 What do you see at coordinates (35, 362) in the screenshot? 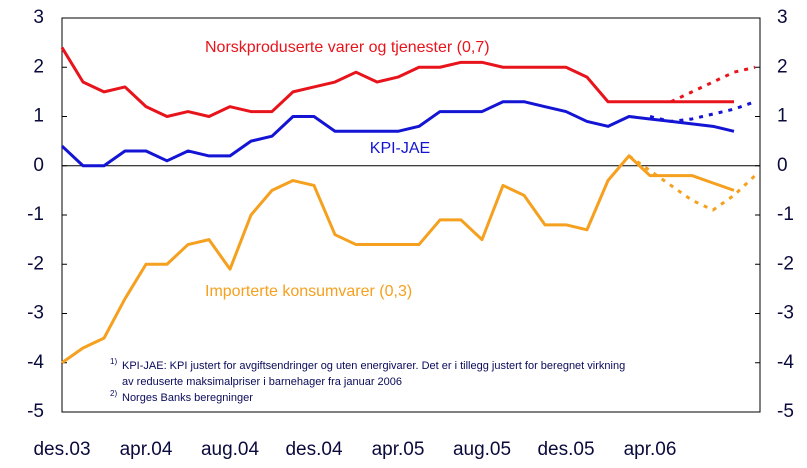
I see `y-tick-label: -4` at bounding box center [35, 362].